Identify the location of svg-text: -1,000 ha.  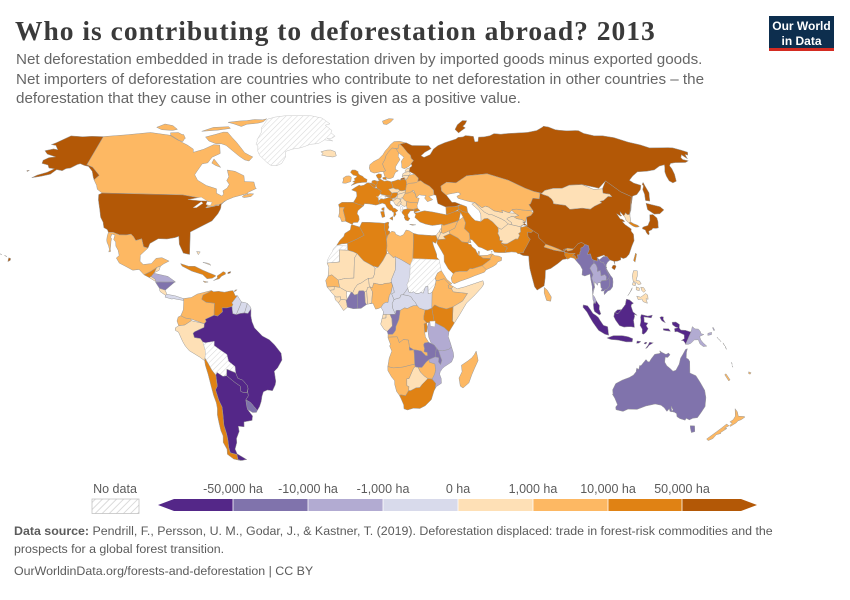
(383, 489).